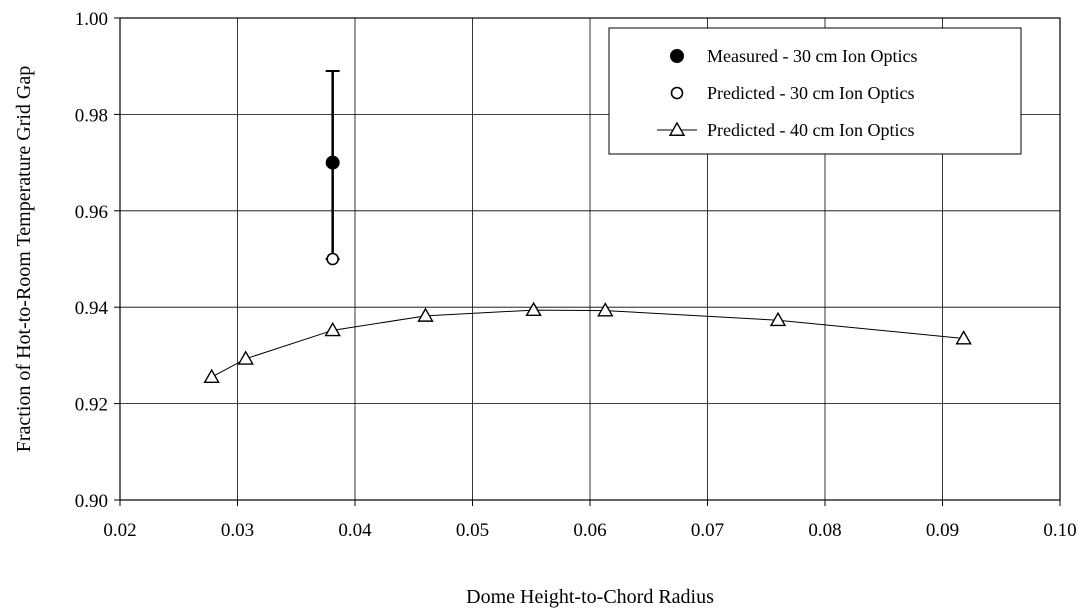 The height and width of the screenshot is (616, 1089). I want to click on x-tick-label: 0.06, so click(589, 530).